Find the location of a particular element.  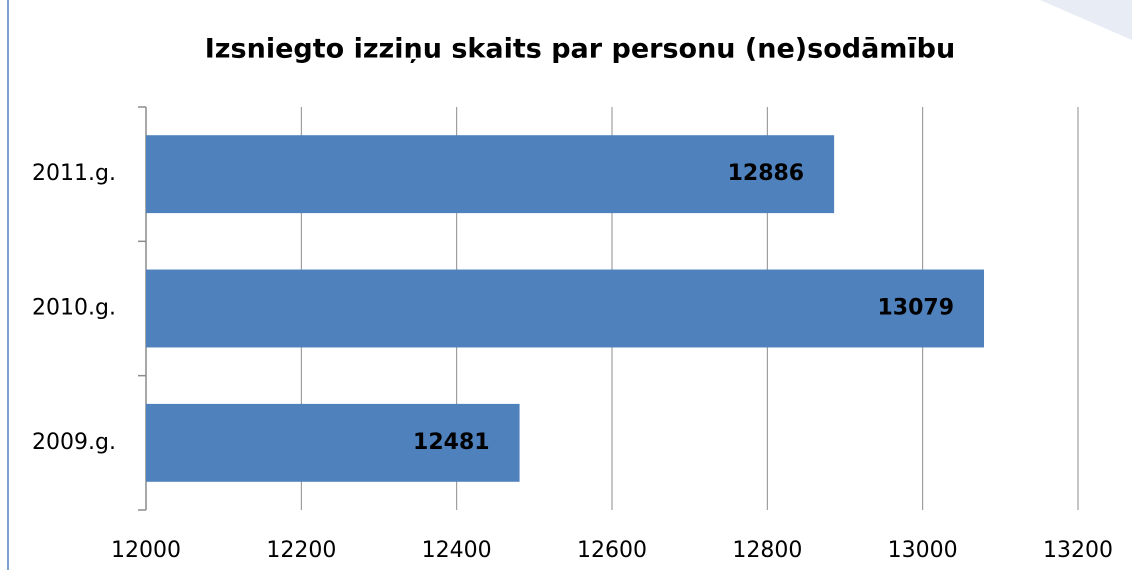

x-tick-label: 12000 is located at coordinates (146, 550).